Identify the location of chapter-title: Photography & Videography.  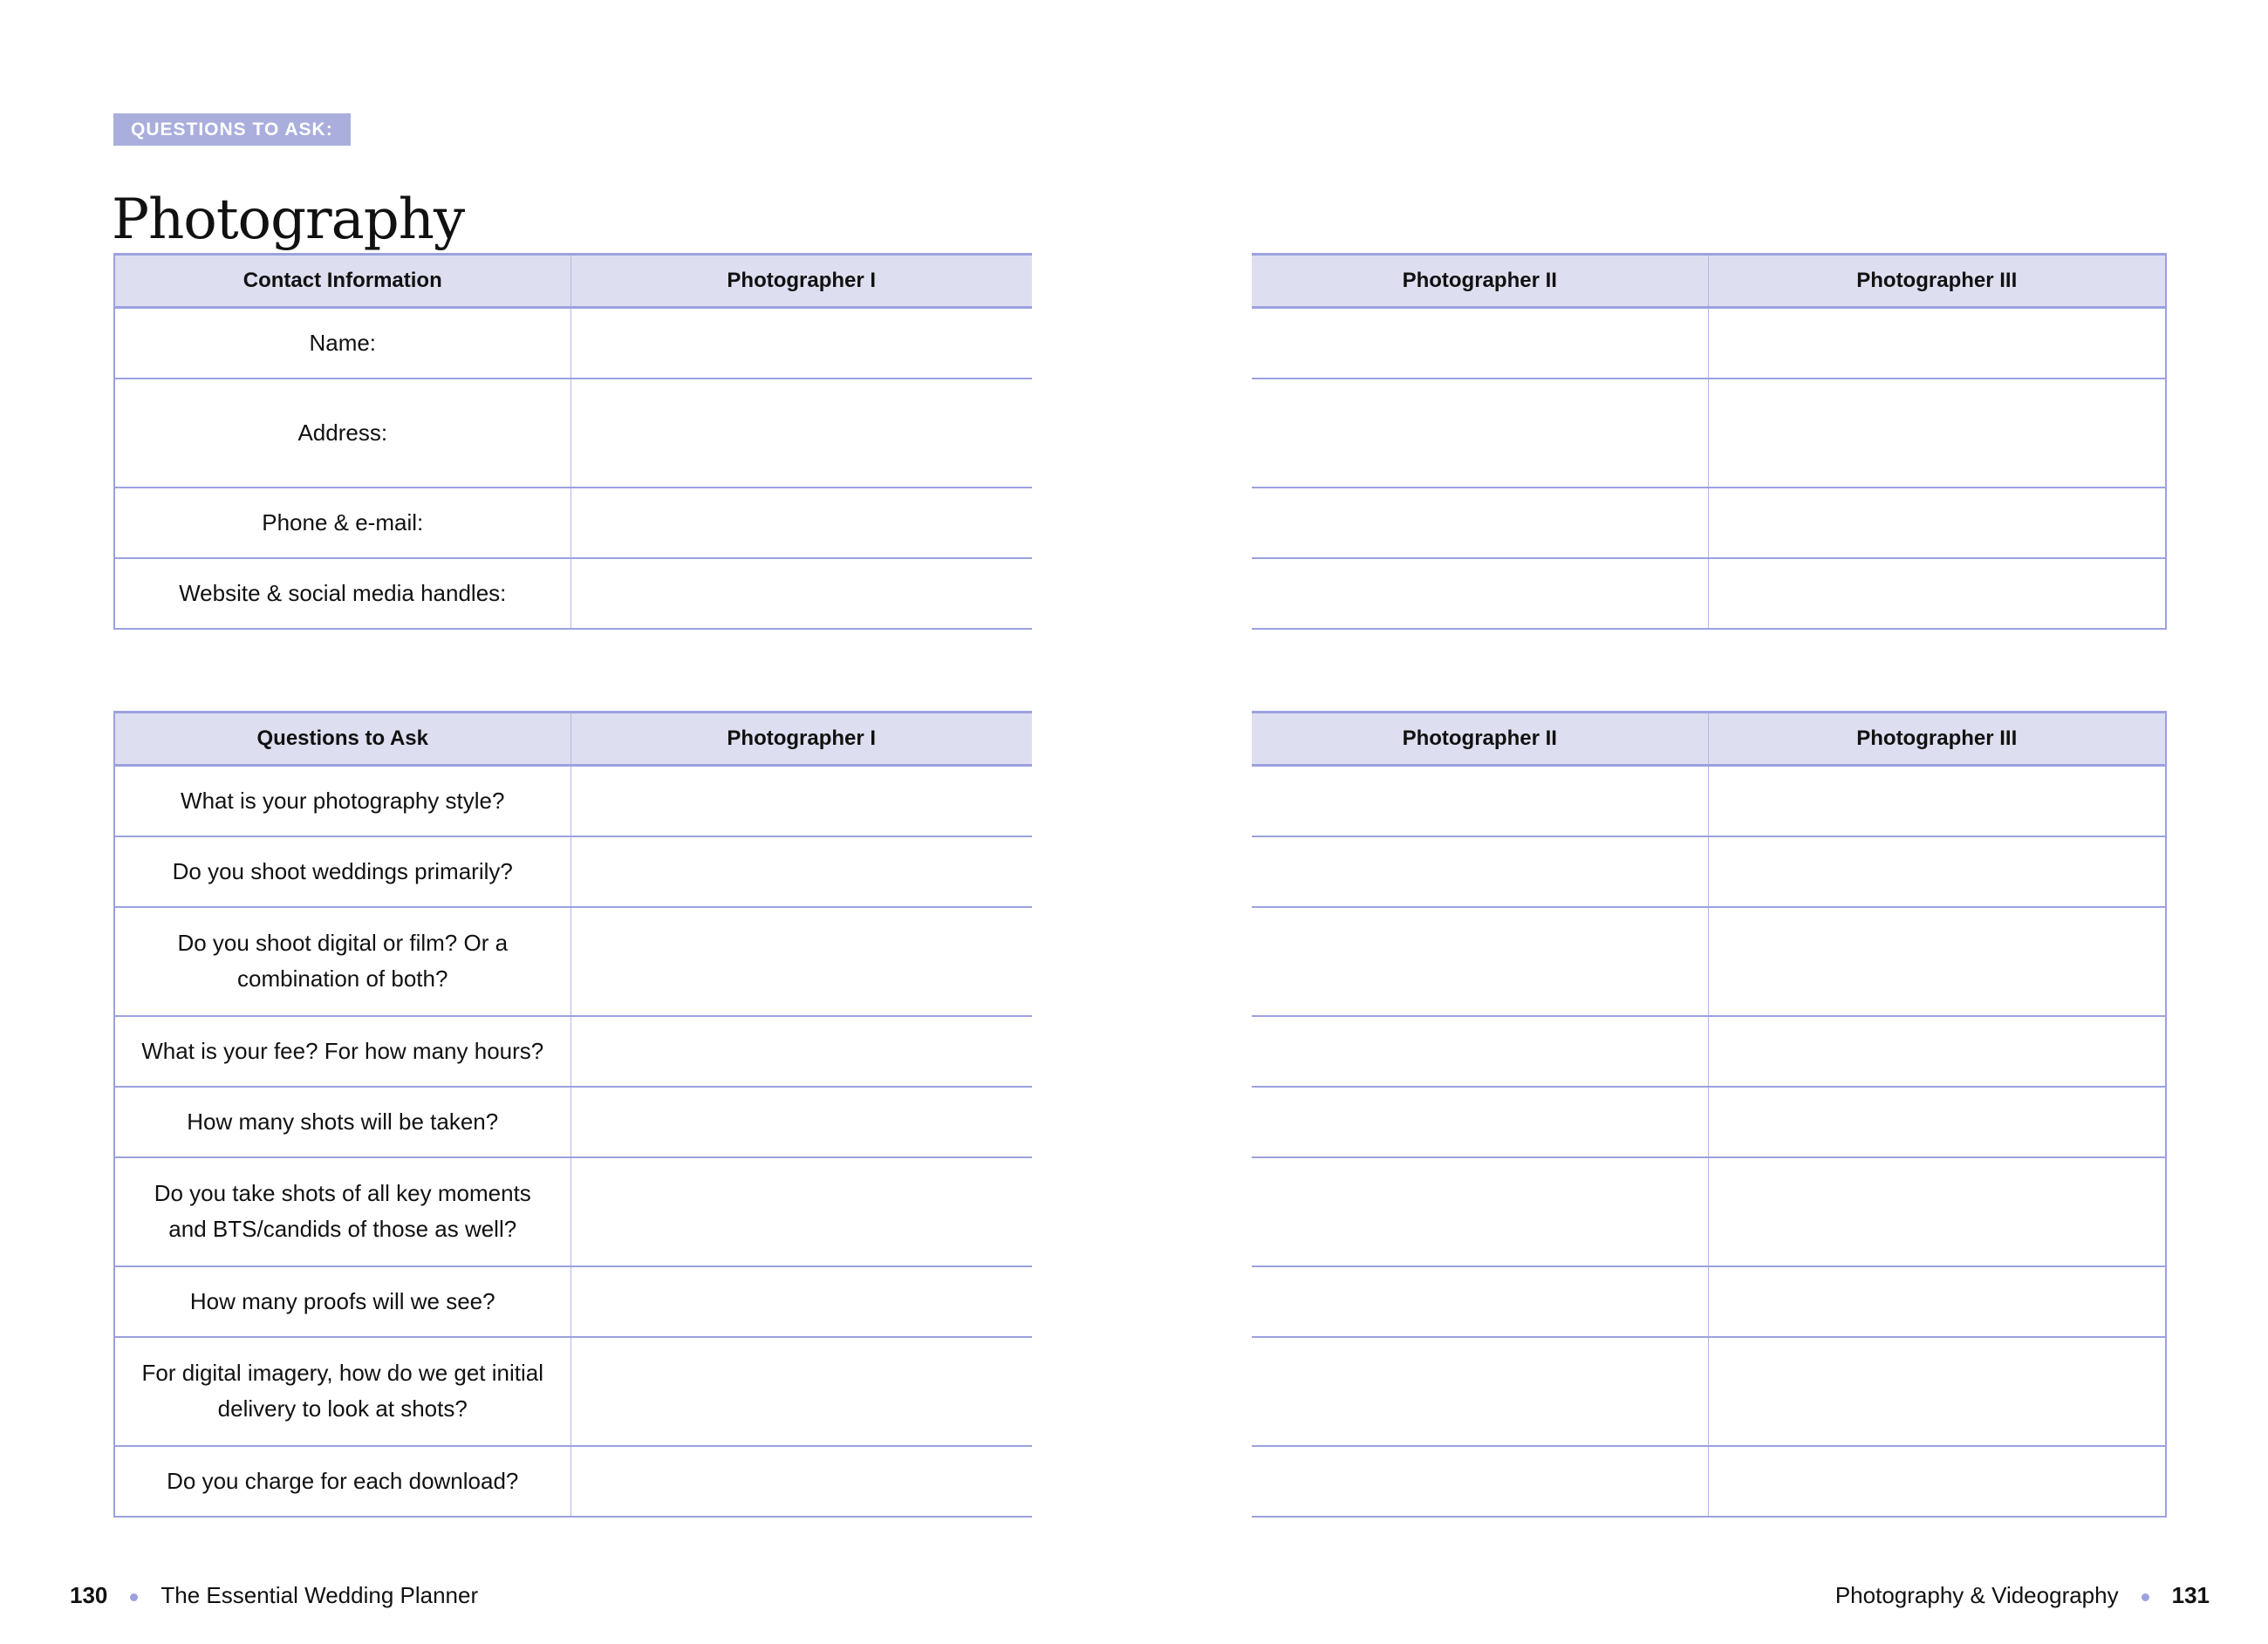
(1976, 1595).